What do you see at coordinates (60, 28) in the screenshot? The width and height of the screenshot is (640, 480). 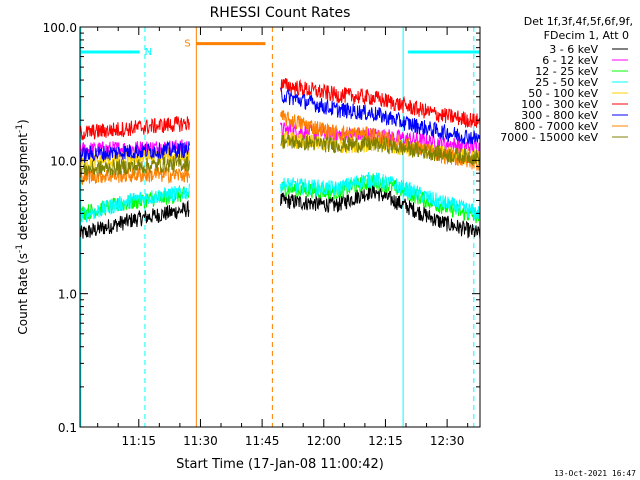 I see `y-tick-label-3: 100.0` at bounding box center [60, 28].